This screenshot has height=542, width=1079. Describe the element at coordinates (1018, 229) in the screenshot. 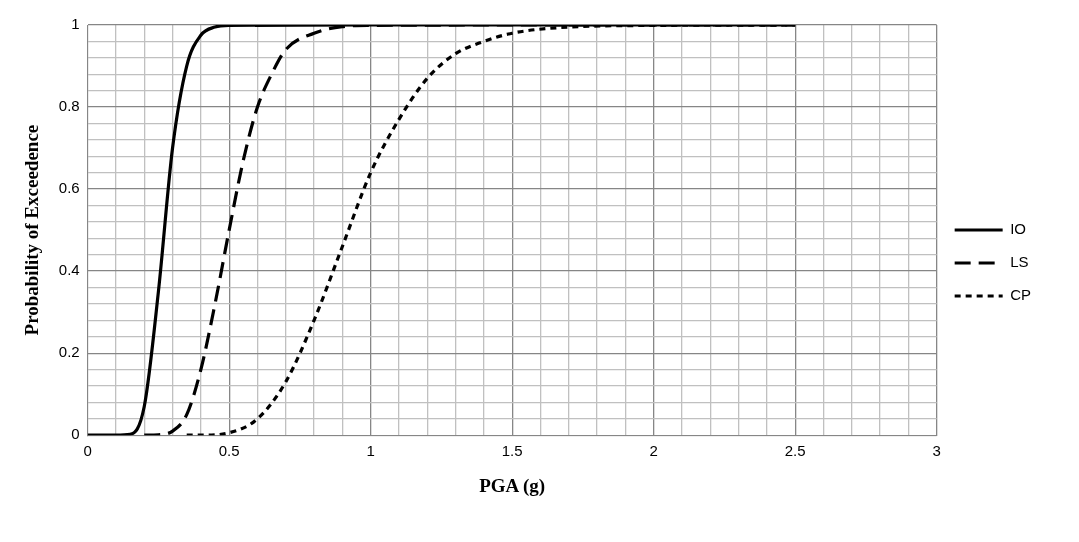

I see `legend-label: IO` at that location.